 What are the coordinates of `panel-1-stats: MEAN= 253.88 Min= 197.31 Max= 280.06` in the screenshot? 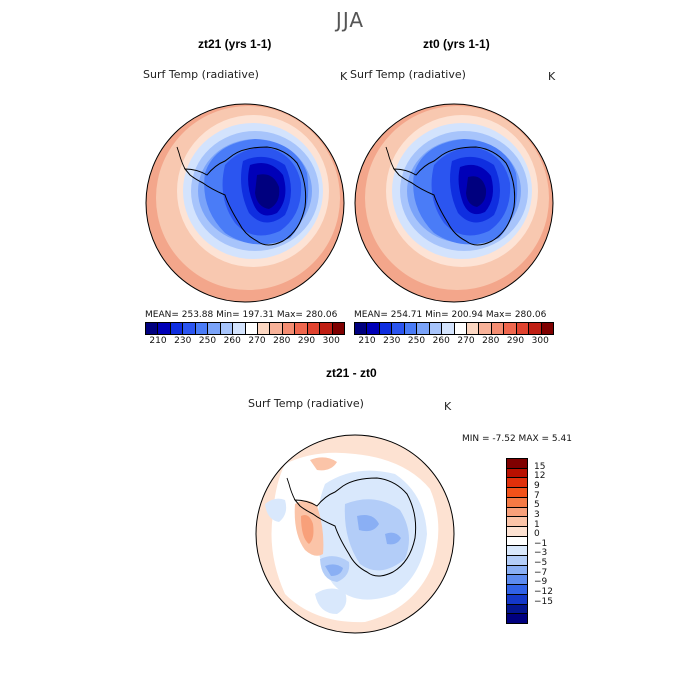 It's located at (241, 315).